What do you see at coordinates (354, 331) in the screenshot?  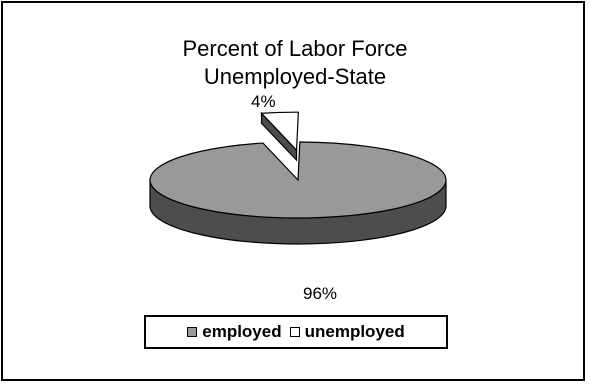 I see `legend-label-unemployed: unemployed` at bounding box center [354, 331].